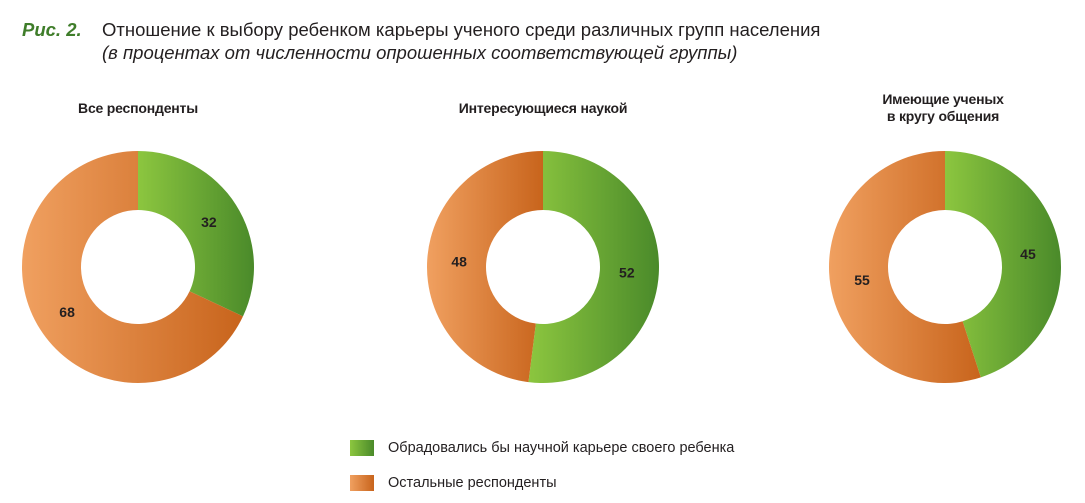 The height and width of the screenshot is (503, 1085). What do you see at coordinates (650, 483) in the screenshot?
I see `legend-item-orange: Остальные респонденты` at bounding box center [650, 483].